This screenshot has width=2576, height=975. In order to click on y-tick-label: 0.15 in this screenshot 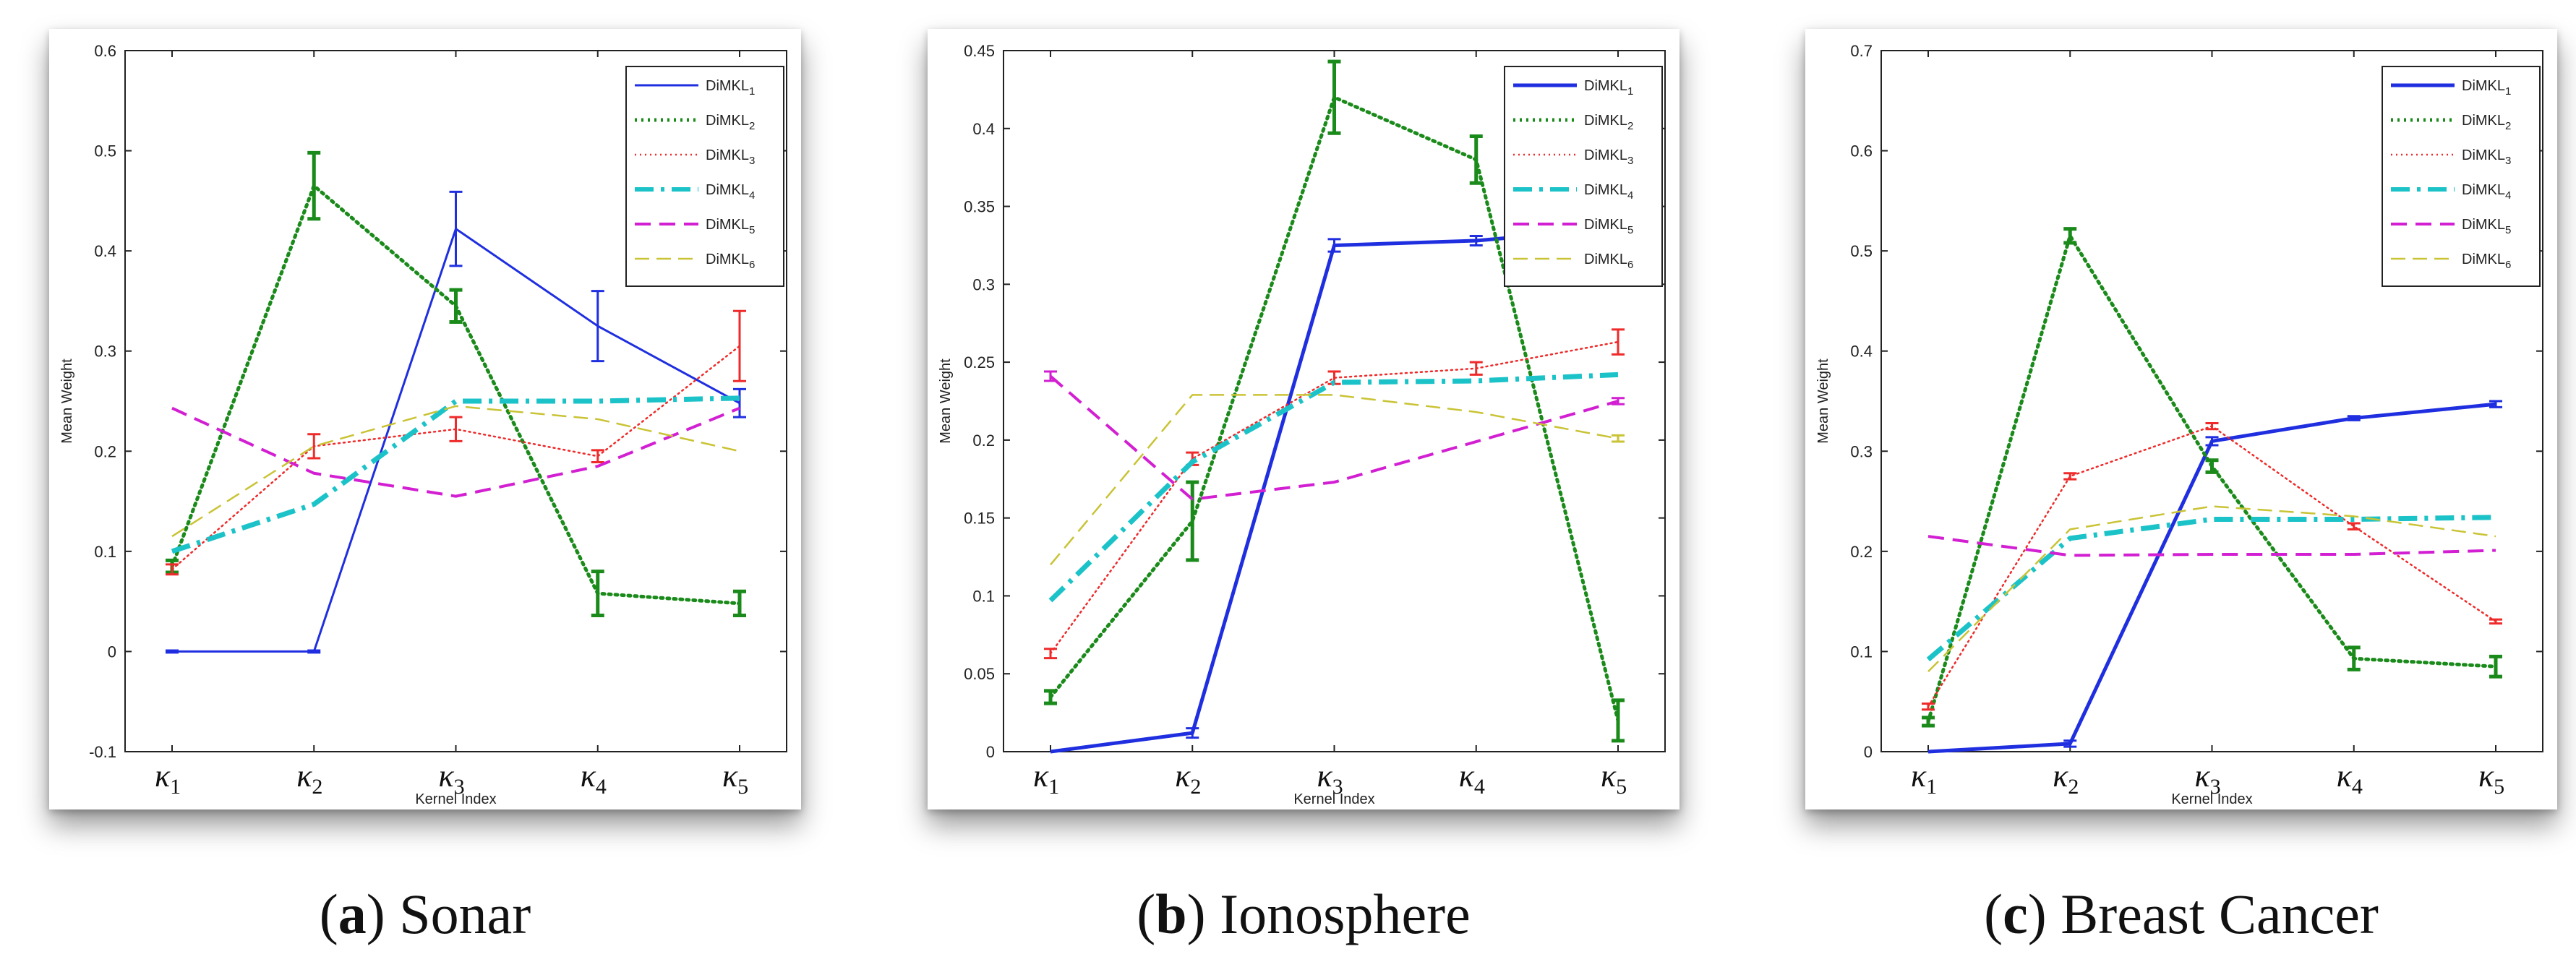, I will do `click(979, 519)`.